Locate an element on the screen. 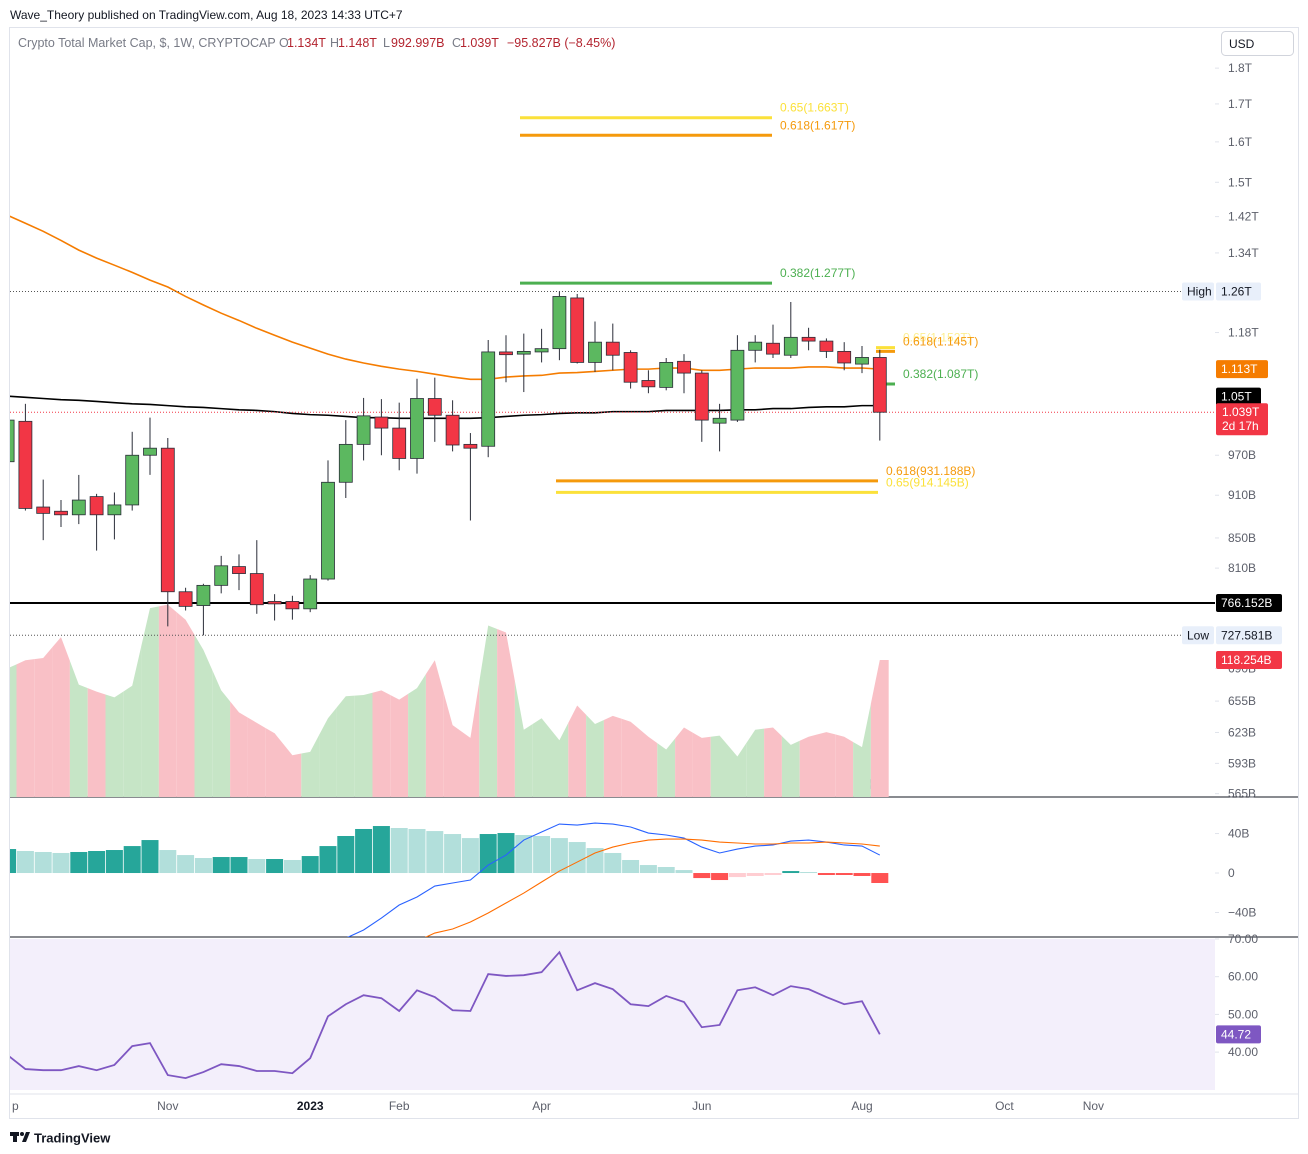 This screenshot has width=1308, height=1154. rsi-band is located at coordinates (612, 1014).